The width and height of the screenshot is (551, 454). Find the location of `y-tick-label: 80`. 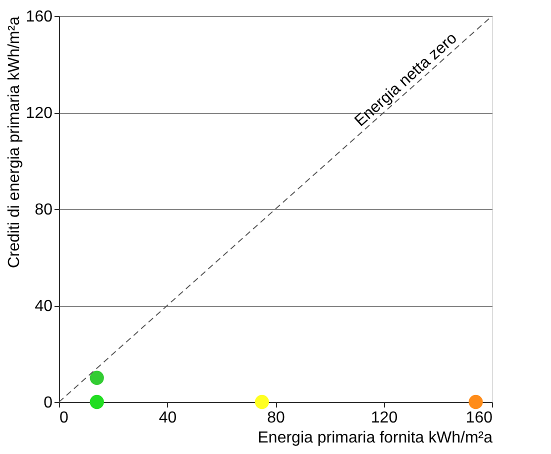

y-tick-label: 80 is located at coordinates (43, 210).